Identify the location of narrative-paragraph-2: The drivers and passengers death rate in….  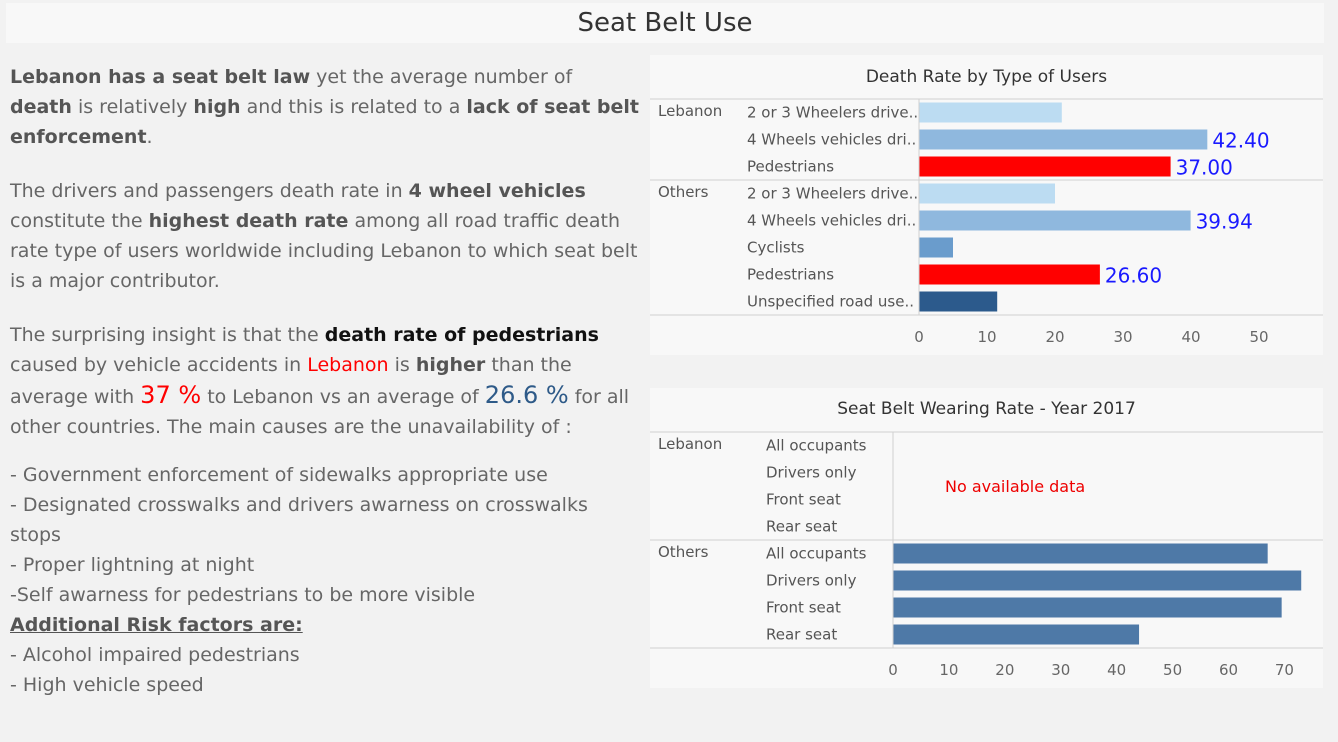
(325, 236).